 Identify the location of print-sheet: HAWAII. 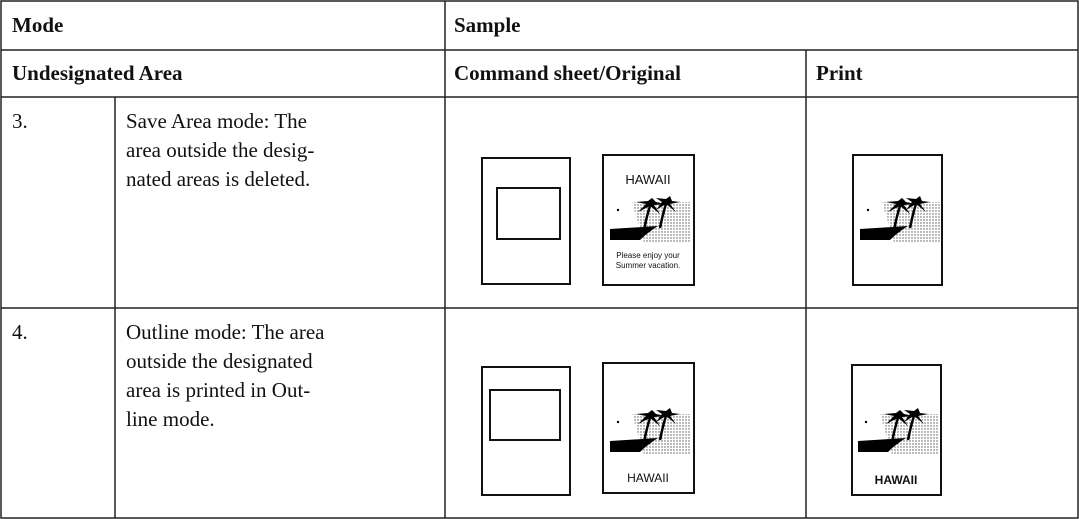
(896, 430).